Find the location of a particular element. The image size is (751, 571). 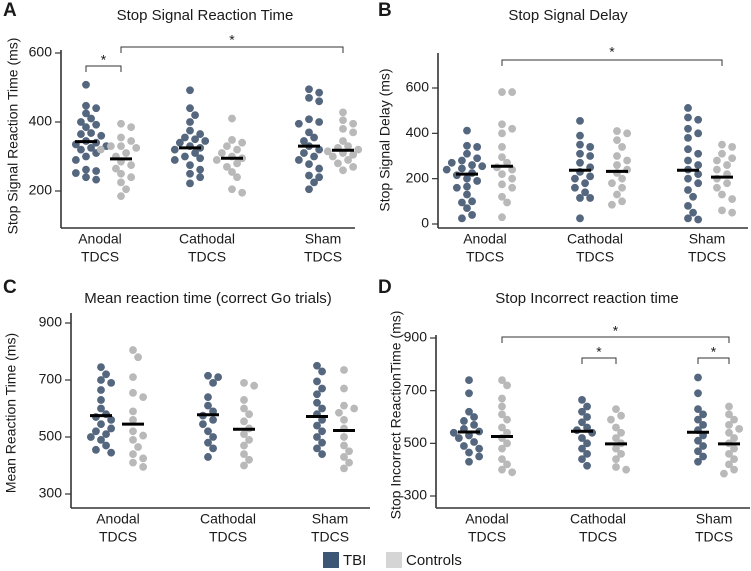

x-category-label: Cathodal is located at coordinates (228, 519).